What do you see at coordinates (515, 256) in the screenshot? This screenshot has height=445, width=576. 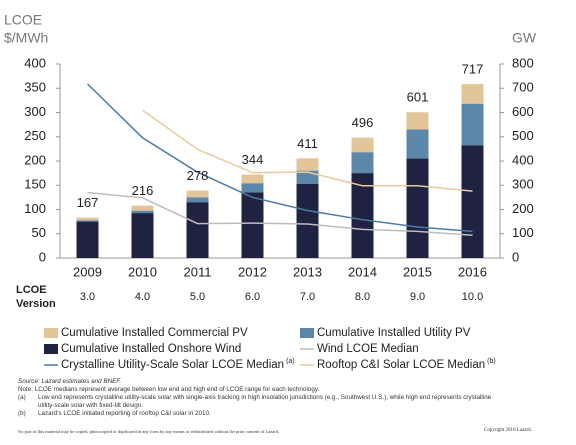 I see `y2-tick-label: 0` at bounding box center [515, 256].